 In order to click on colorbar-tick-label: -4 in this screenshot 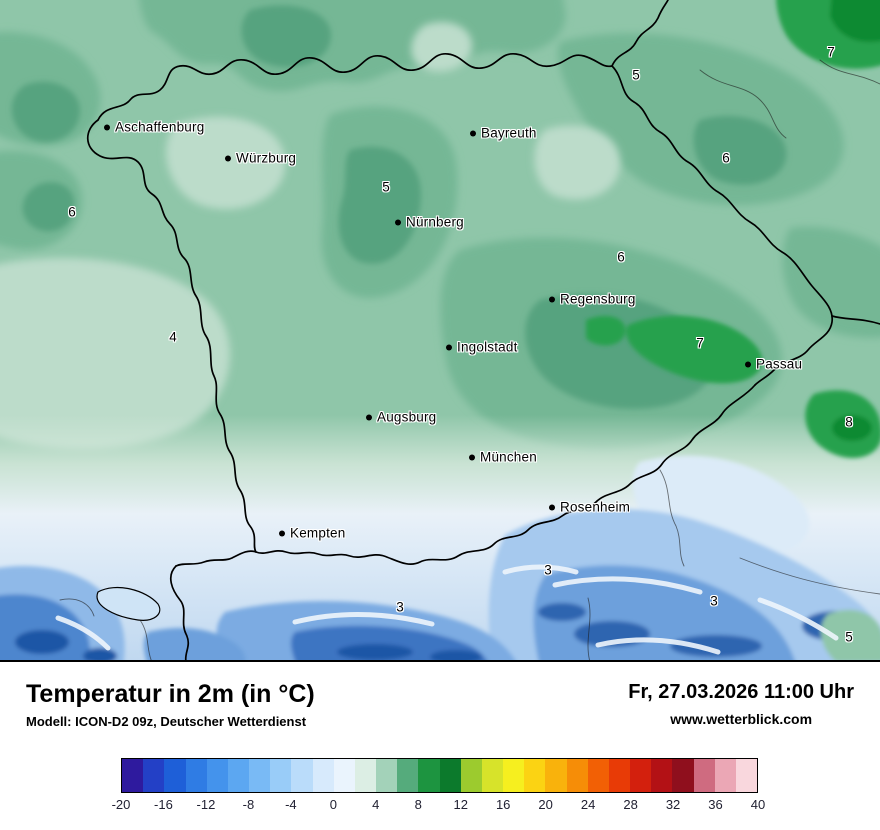, I will do `click(291, 804)`.